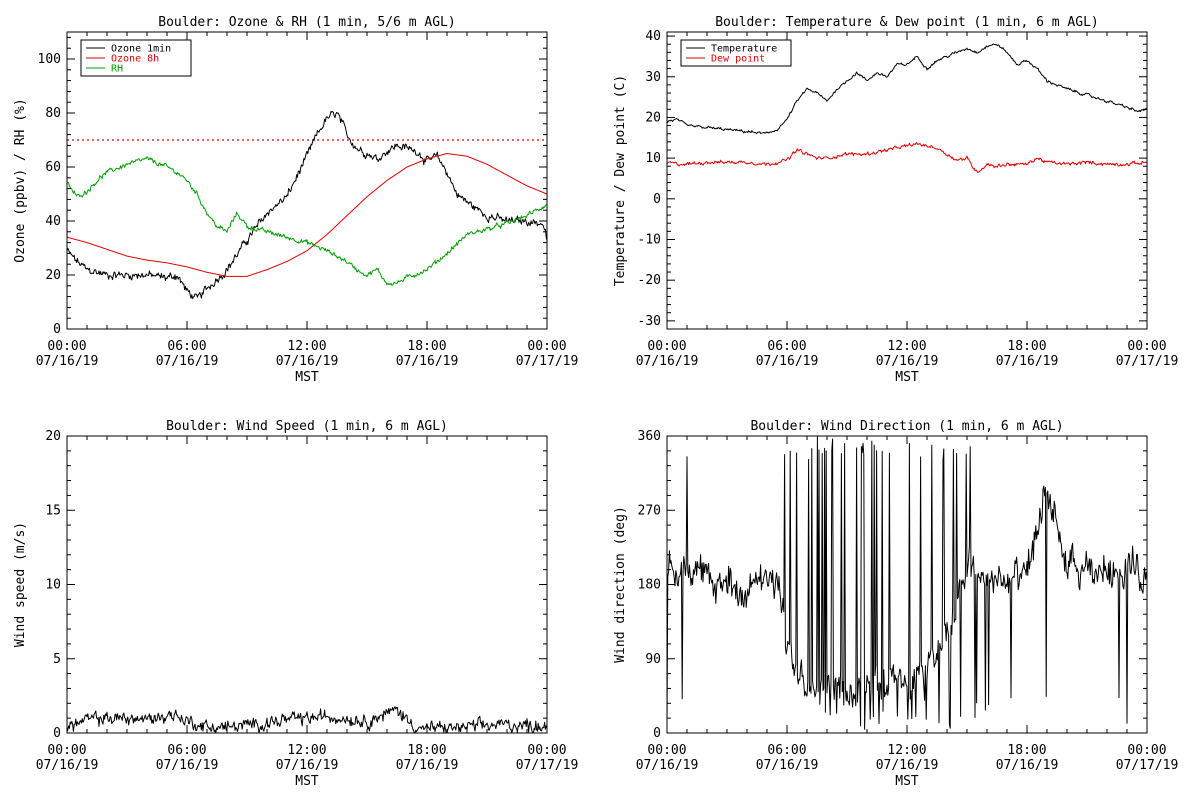 The image size is (1200, 805). I want to click on legend-label: Dew point, so click(738, 59).